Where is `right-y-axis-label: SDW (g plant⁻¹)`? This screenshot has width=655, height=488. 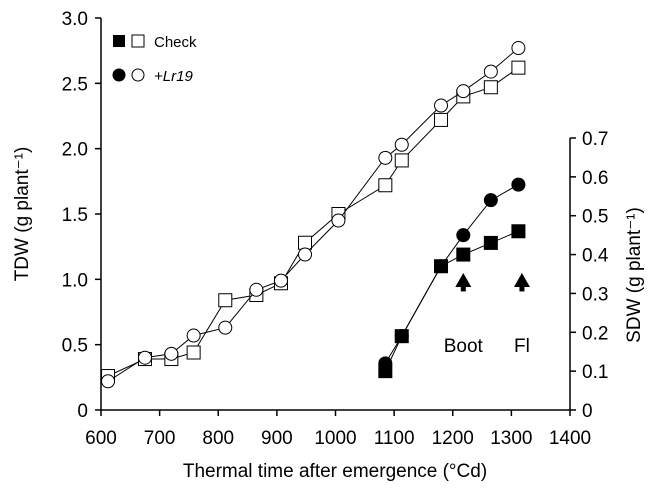 right-y-axis-label: SDW (g plant⁻¹) is located at coordinates (634, 275).